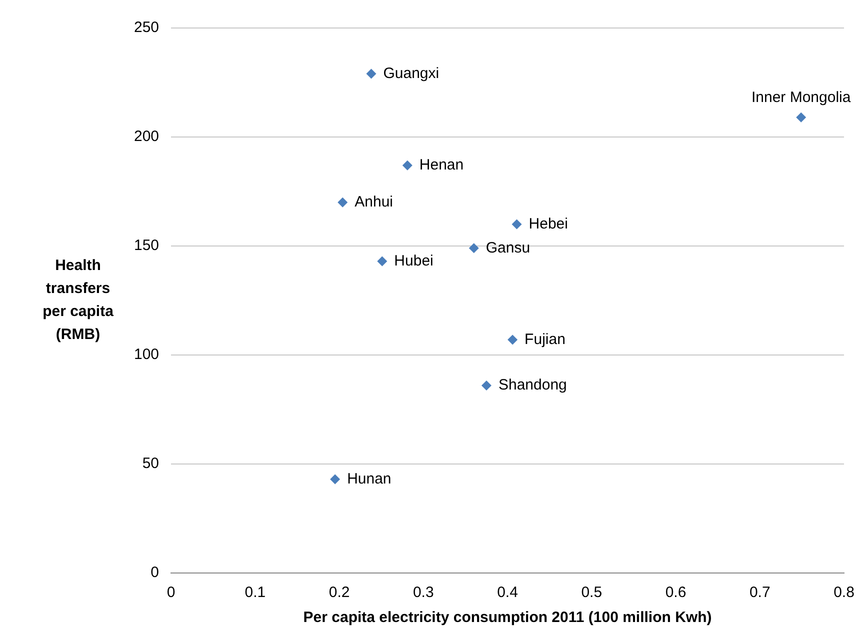 Image resolution: width=864 pixels, height=635 pixels. Describe the element at coordinates (423, 593) in the screenshot. I see `x-tick-label: 0.3` at that location.